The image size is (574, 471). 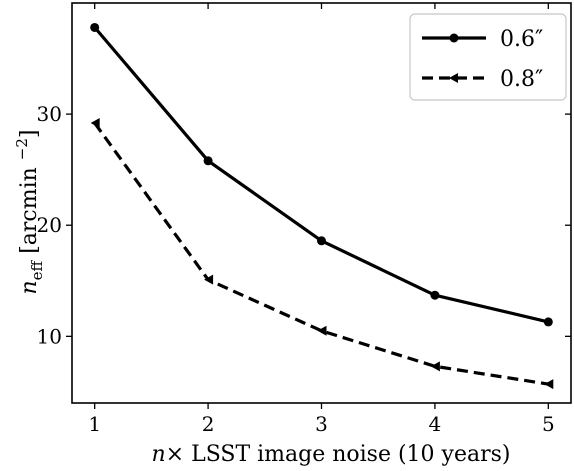 I want to click on legend-label-0: 0.6″, so click(x=521, y=39).